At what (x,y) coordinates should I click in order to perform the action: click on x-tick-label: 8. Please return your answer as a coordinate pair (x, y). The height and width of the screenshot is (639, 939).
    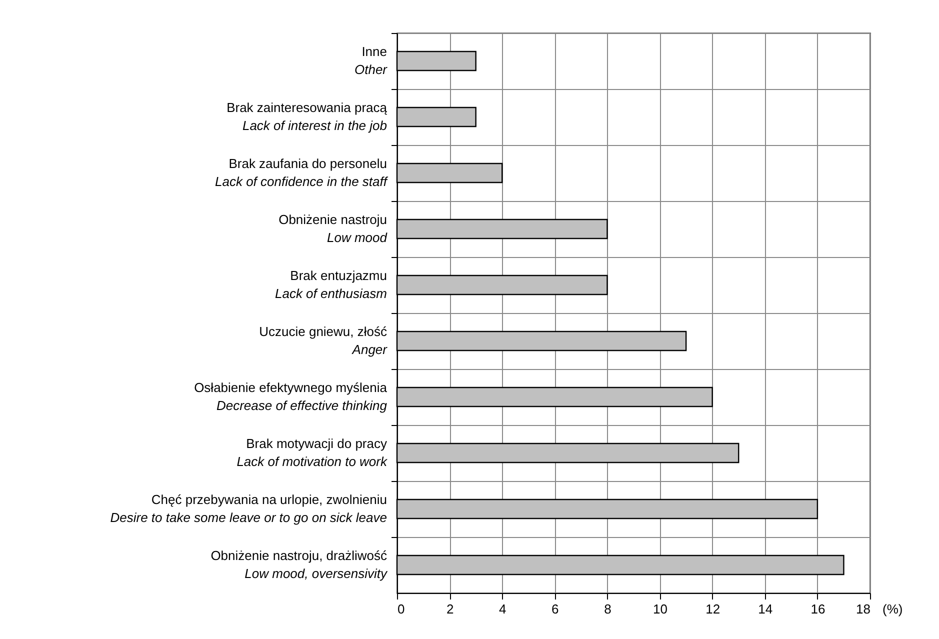
    Looking at the image, I should click on (608, 609).